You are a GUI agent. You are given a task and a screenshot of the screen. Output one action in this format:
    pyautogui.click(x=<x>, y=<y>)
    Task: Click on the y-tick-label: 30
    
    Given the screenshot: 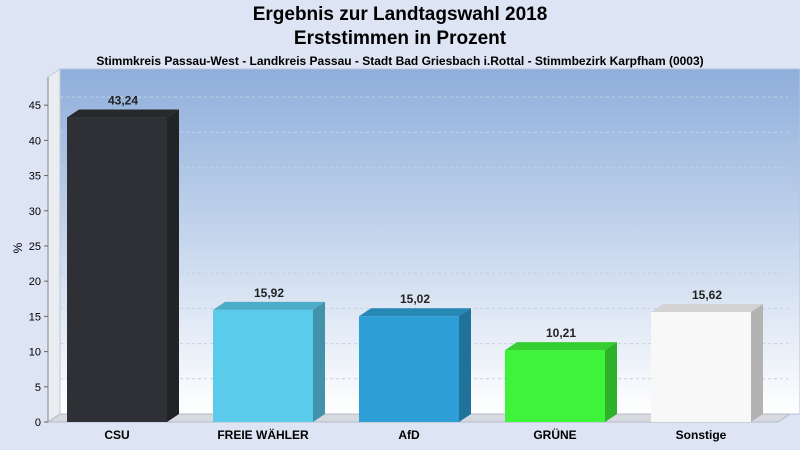 What is the action you would take?
    pyautogui.click(x=35, y=212)
    